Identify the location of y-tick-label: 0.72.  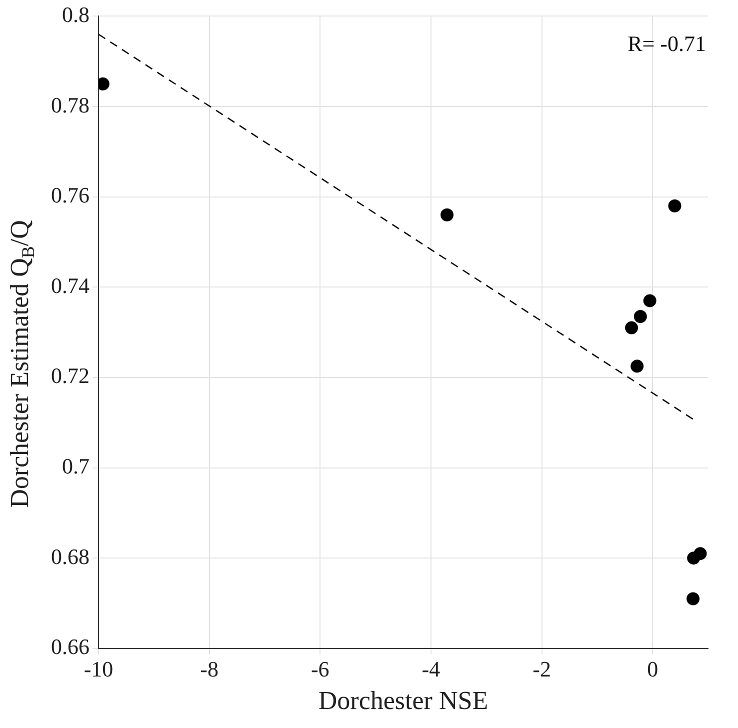
(70, 375).